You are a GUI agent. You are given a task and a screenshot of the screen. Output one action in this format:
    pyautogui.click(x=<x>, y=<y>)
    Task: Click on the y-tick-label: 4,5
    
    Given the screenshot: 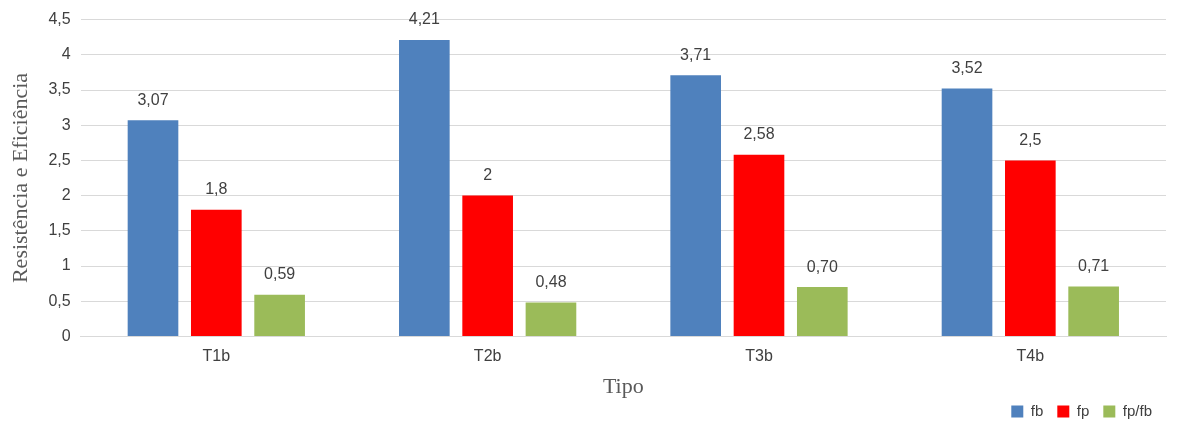 What is the action you would take?
    pyautogui.click(x=59, y=19)
    